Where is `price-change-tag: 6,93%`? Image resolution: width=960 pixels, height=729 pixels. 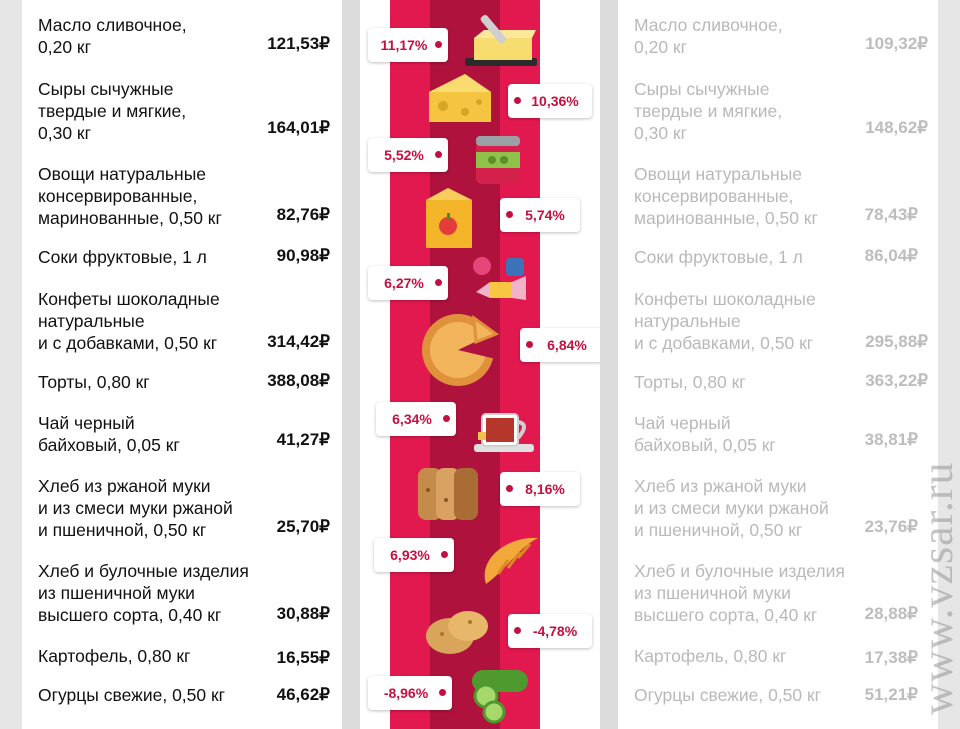 price-change-tag: 6,93% is located at coordinates (414, 555).